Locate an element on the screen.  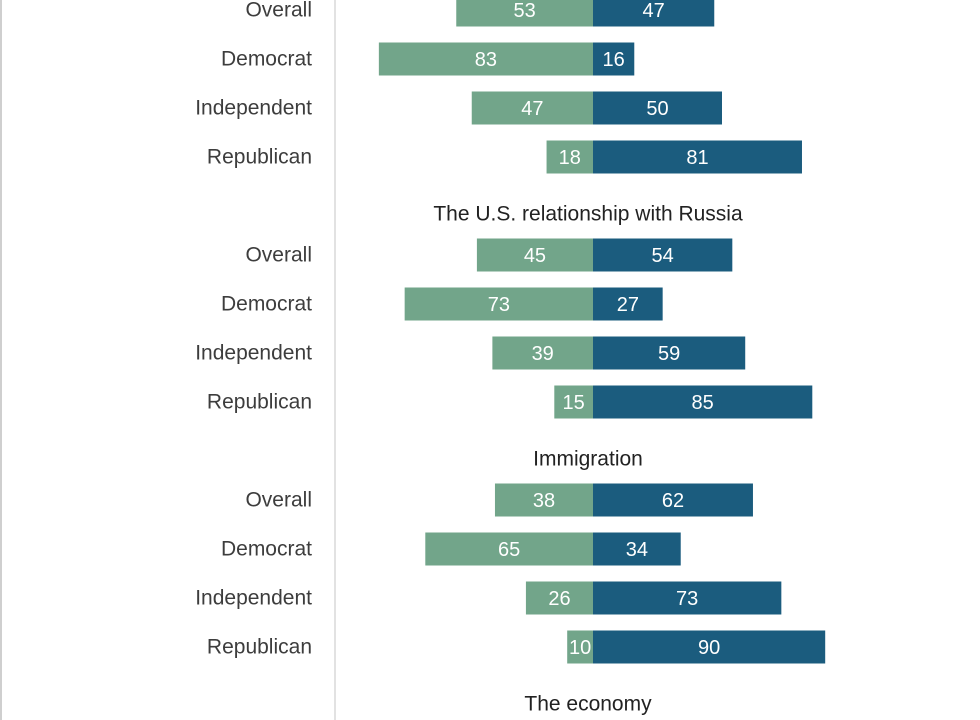
right-value-label: 54 is located at coordinates (663, 256).